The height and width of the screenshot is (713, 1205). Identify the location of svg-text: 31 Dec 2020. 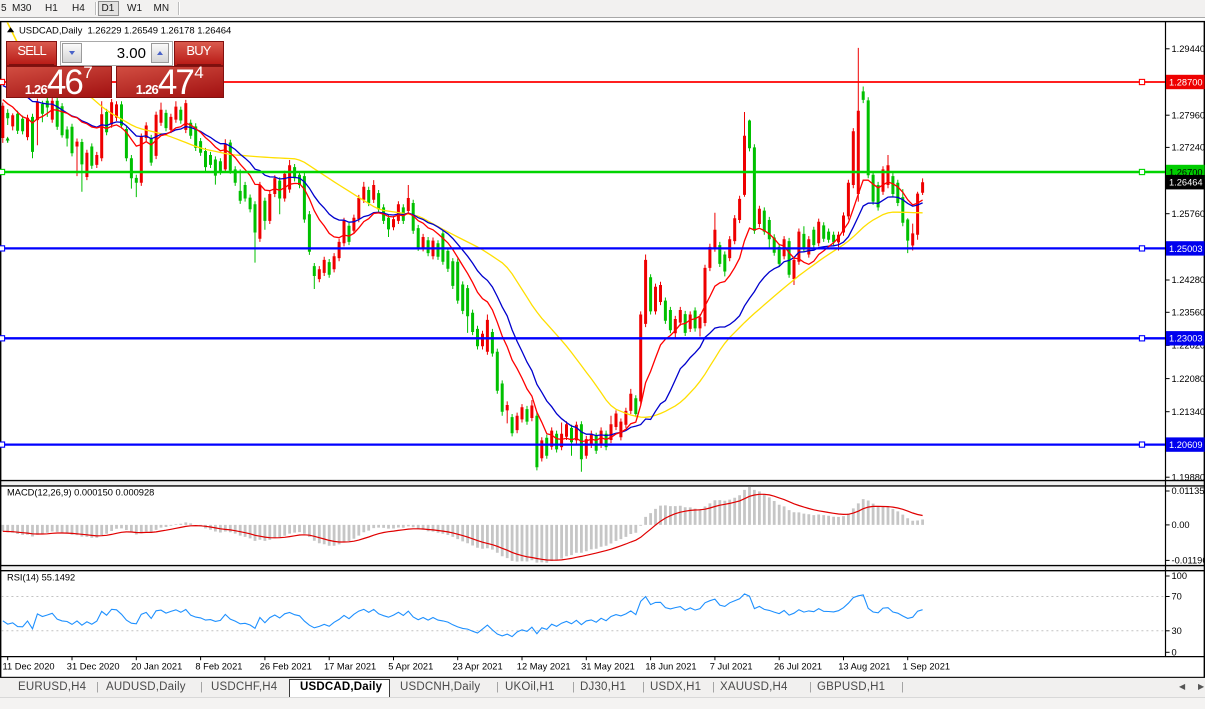
(93, 667).